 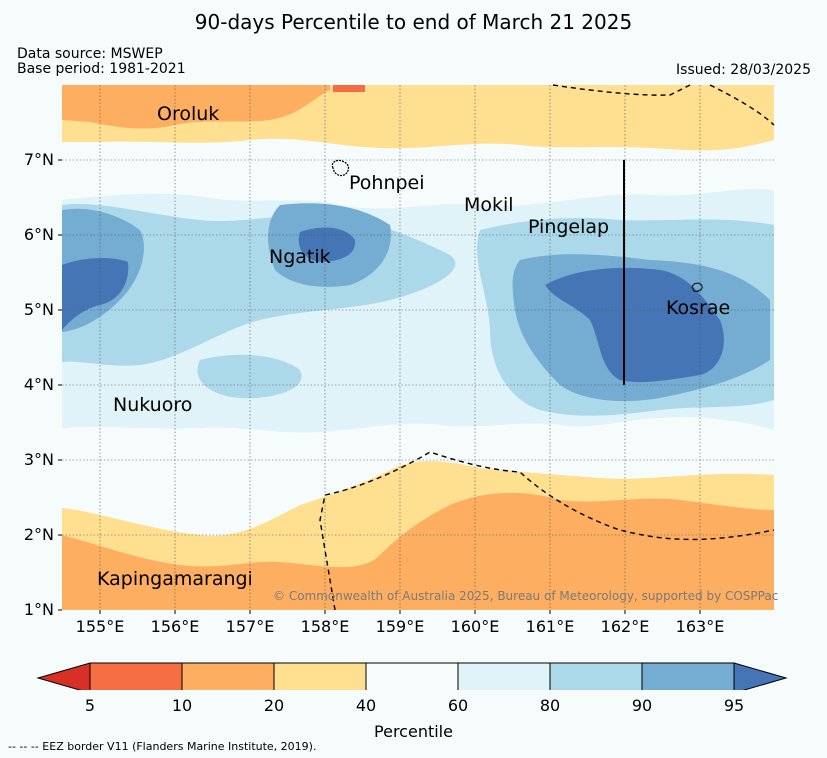 I want to click on colorbar-tick: 40, so click(x=366, y=705).